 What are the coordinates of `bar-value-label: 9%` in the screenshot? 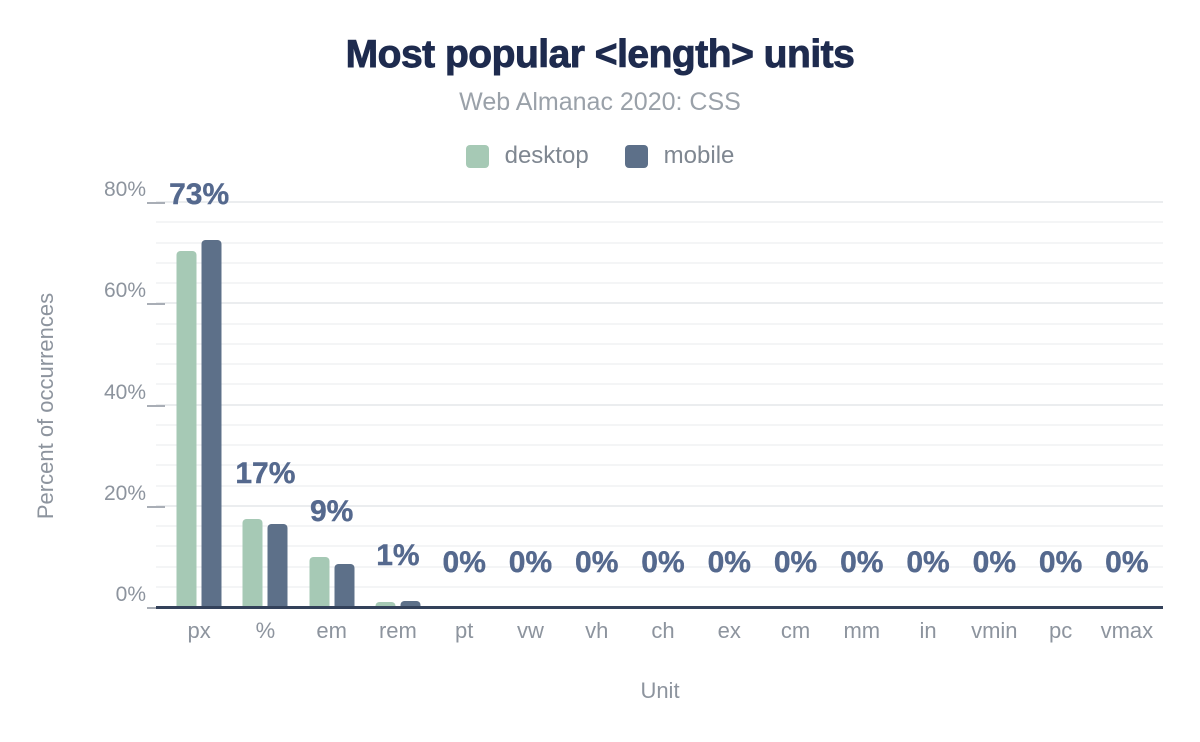 It's located at (331, 512).